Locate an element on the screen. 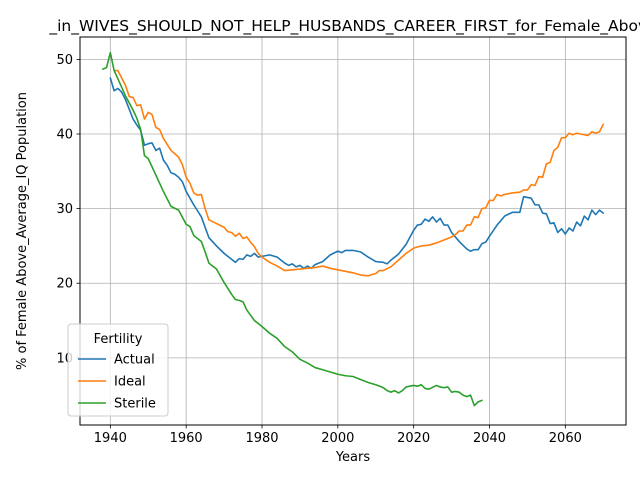 The width and height of the screenshot is (640, 480). y-tick-label: 20 is located at coordinates (64, 284).